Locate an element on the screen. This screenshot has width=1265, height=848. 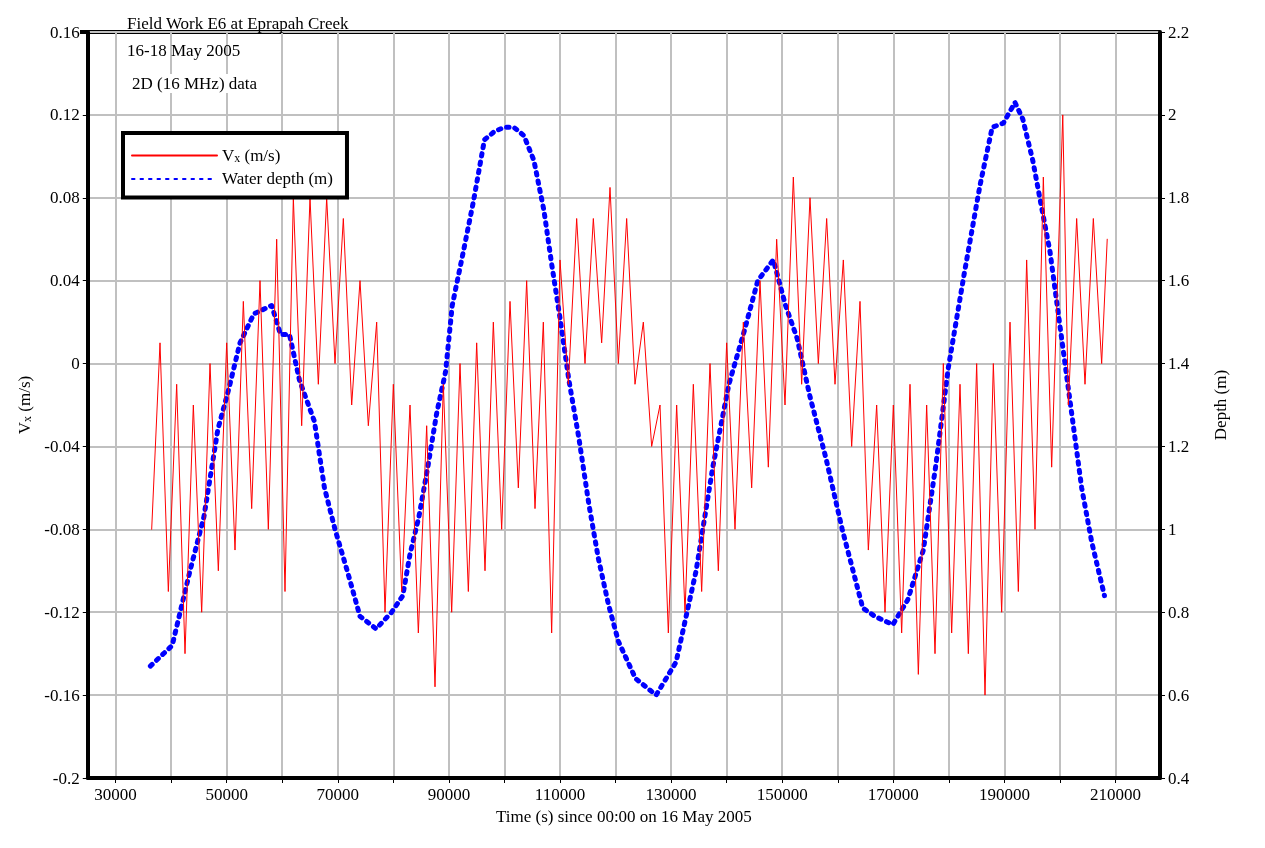
y2-tick-label: 1.6 is located at coordinates (1179, 281).